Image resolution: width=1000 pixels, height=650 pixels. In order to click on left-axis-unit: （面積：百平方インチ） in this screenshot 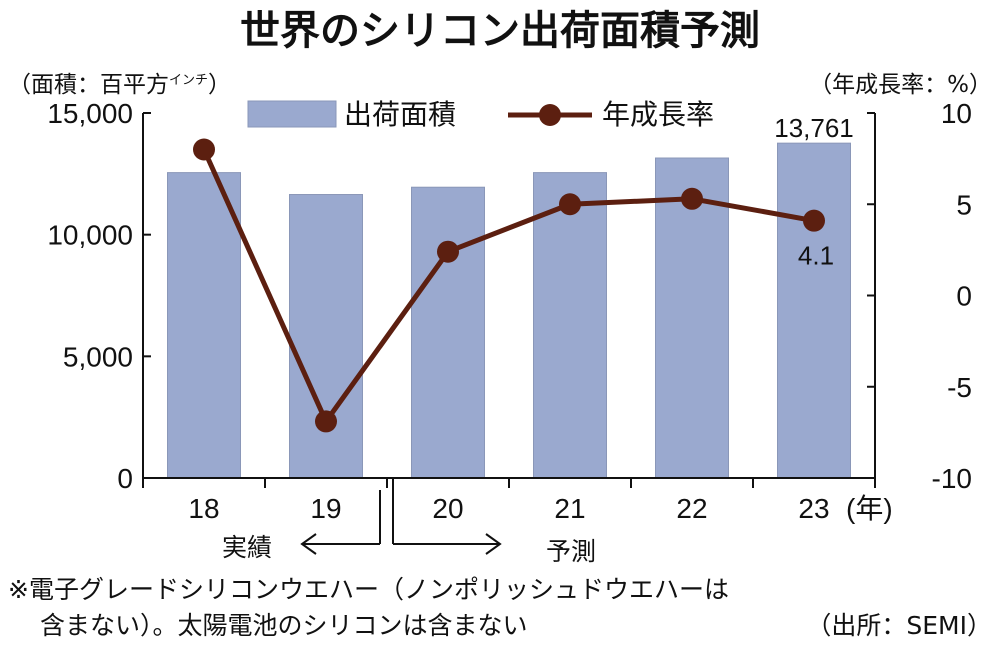, I will do `click(119, 85)`.